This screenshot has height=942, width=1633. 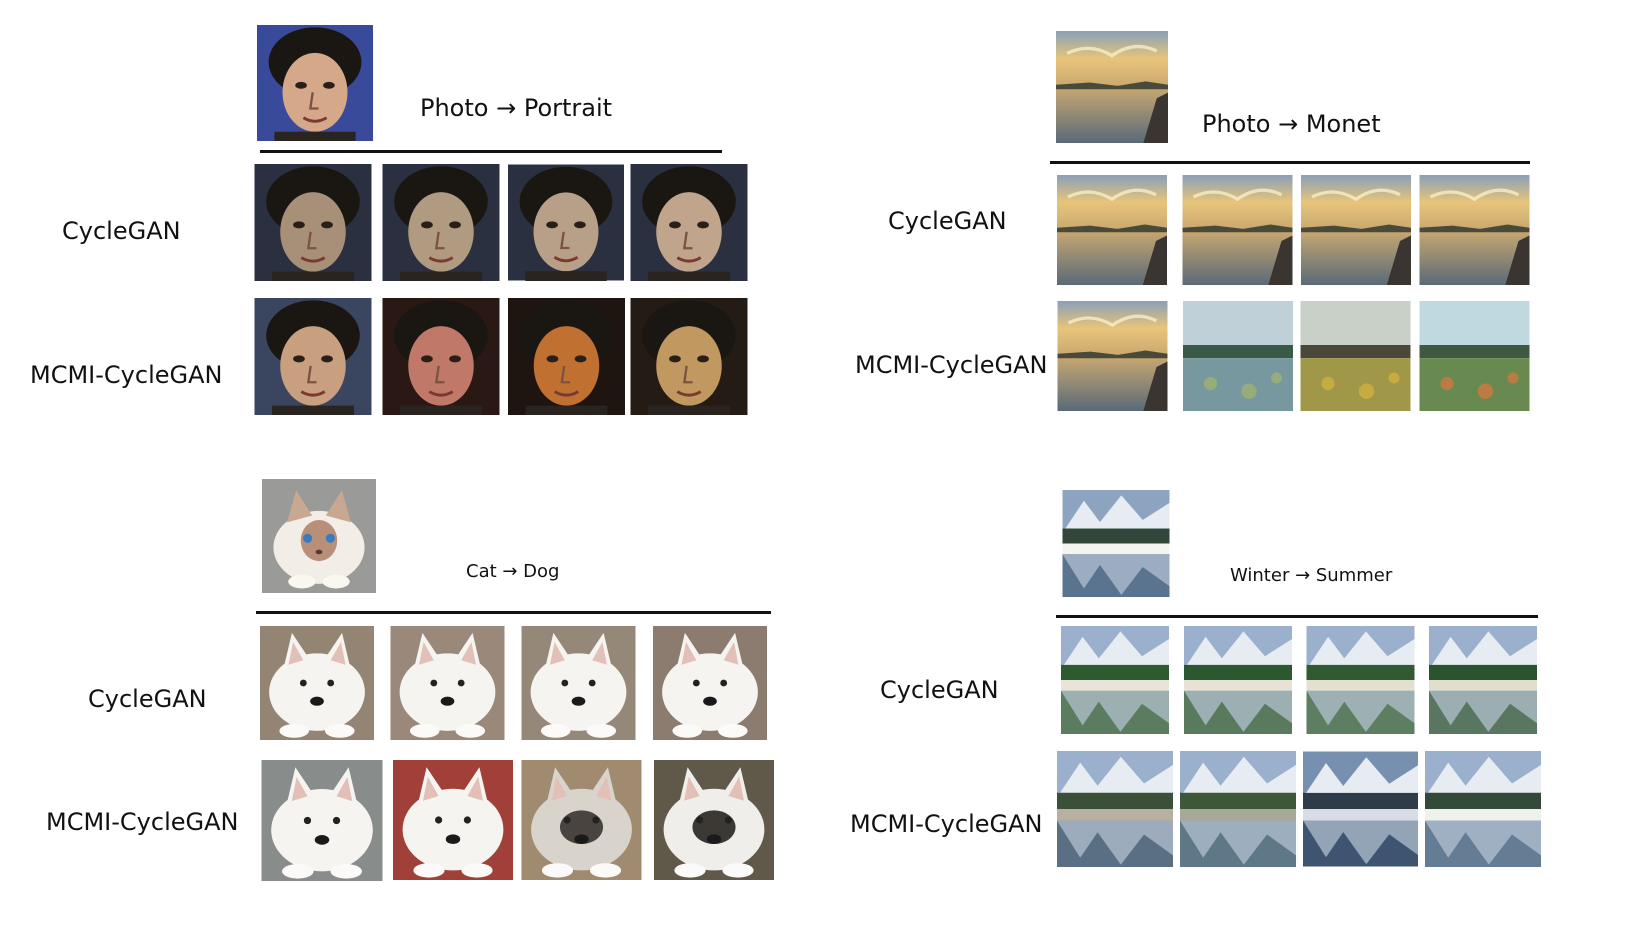 What do you see at coordinates (1297, 616) in the screenshot?
I see `summer-divider` at bounding box center [1297, 616].